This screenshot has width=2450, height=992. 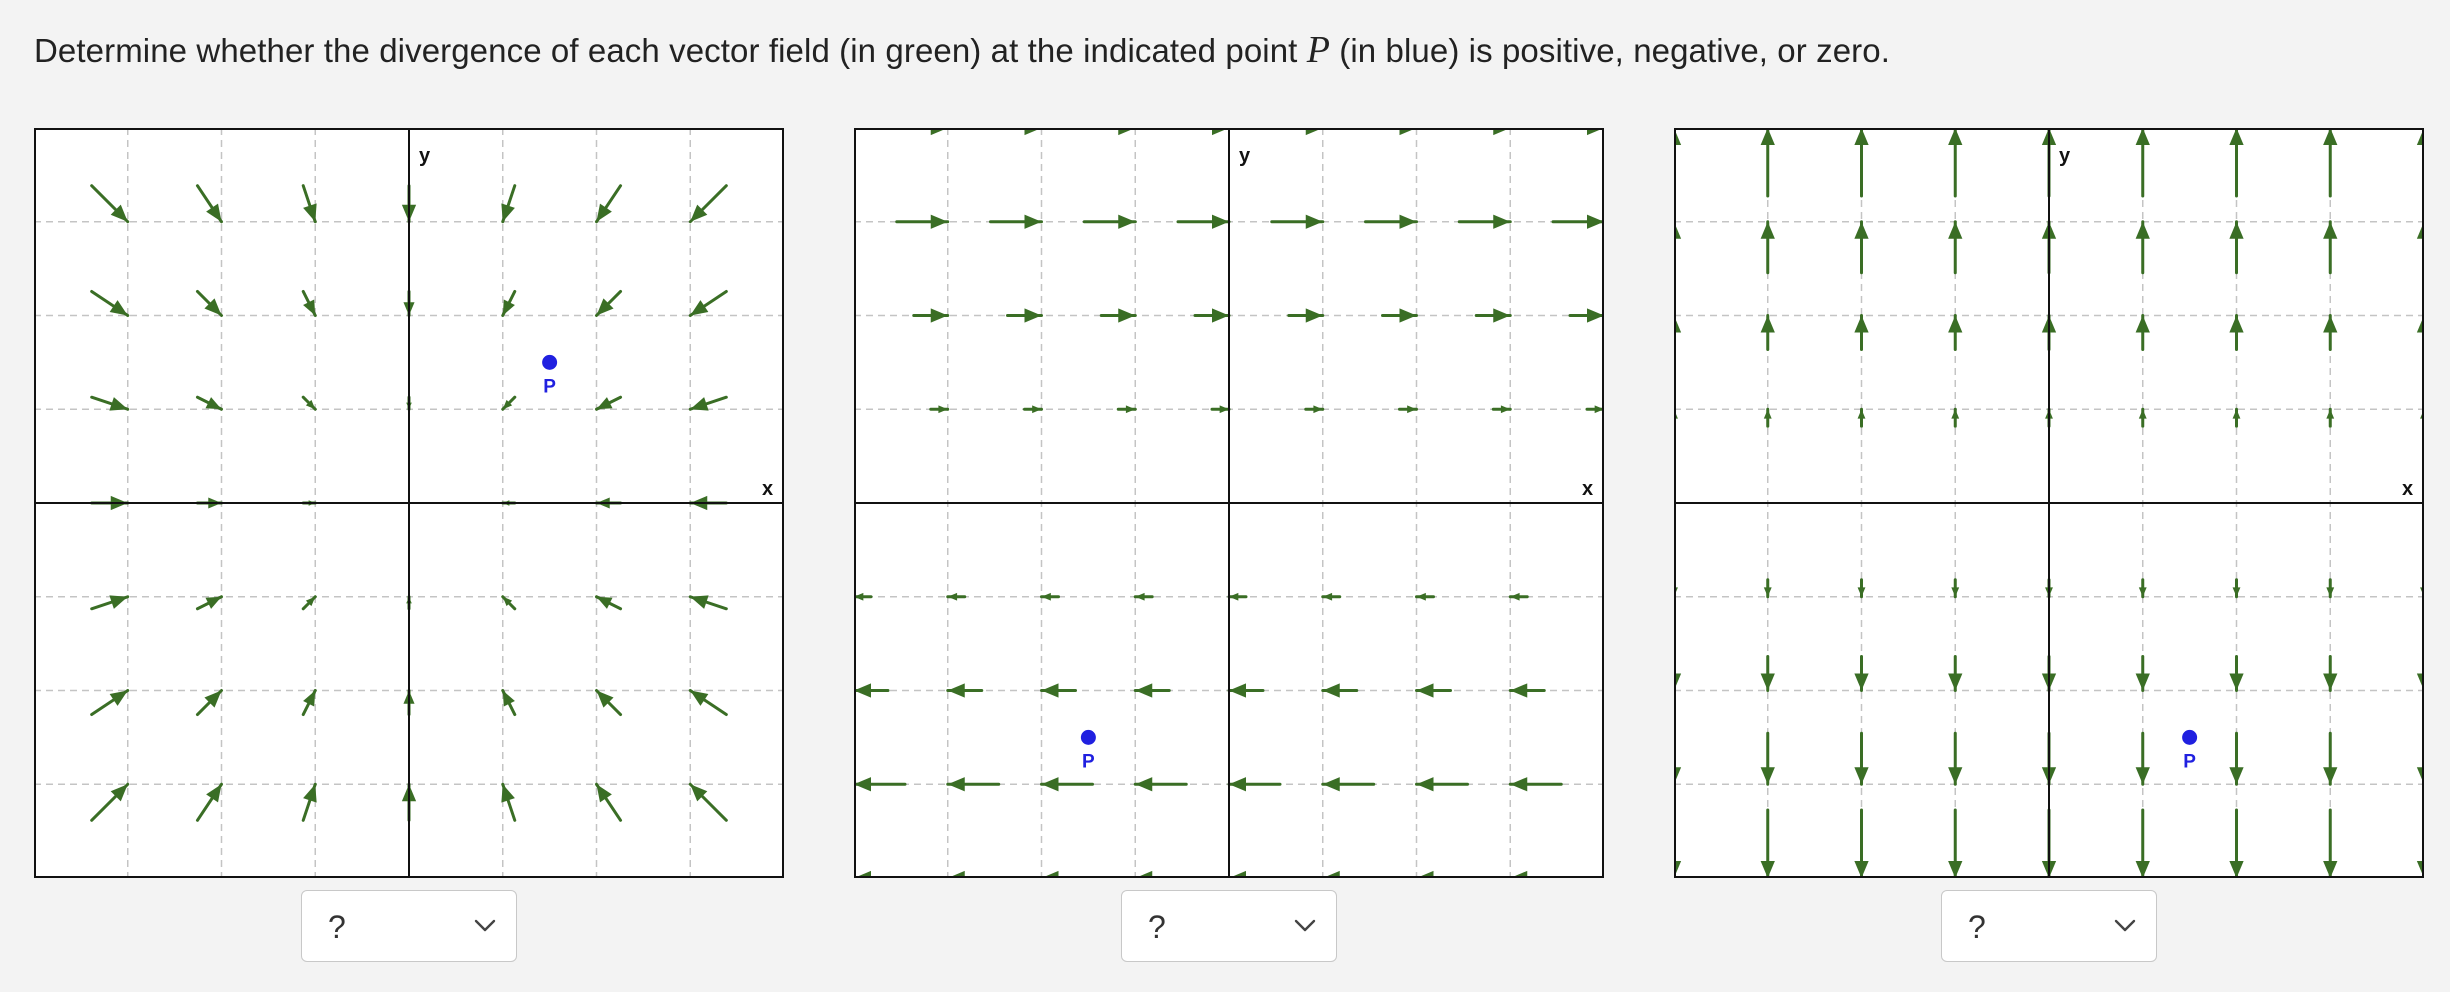 What do you see at coordinates (1587, 489) in the screenshot?
I see `x-axis-label: x` at bounding box center [1587, 489].